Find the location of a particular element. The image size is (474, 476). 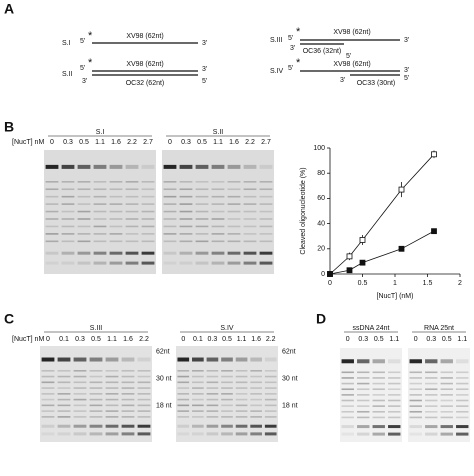

gel-title: ssDNA 24nt is located at coordinates (371, 328).